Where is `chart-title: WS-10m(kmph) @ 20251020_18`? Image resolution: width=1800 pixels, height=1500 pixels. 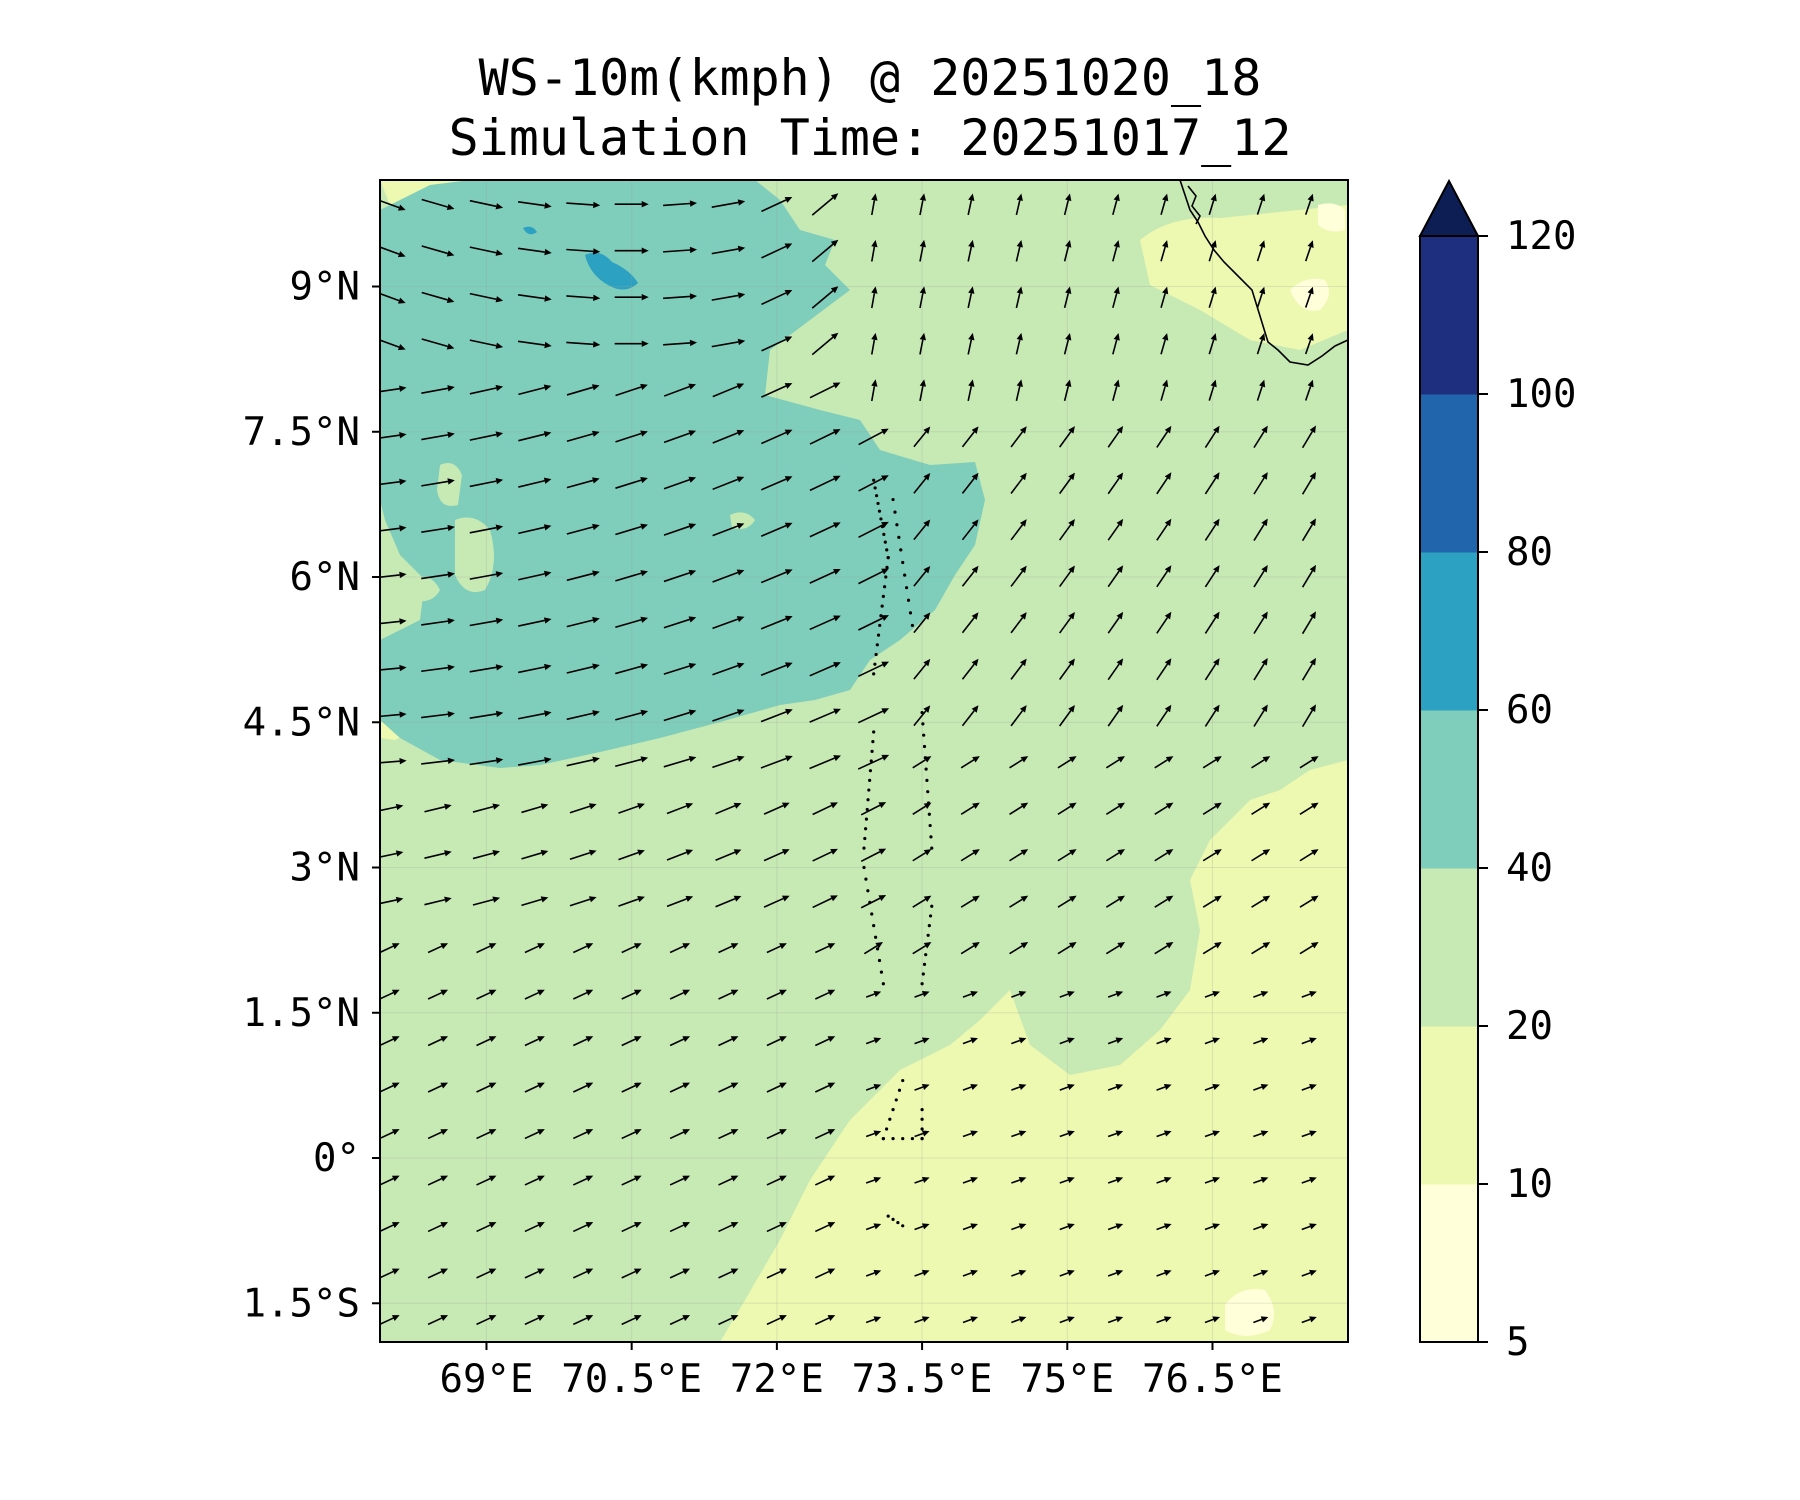
chart-title: WS-10m(kmph) @ 20251020_18 is located at coordinates (870, 78).